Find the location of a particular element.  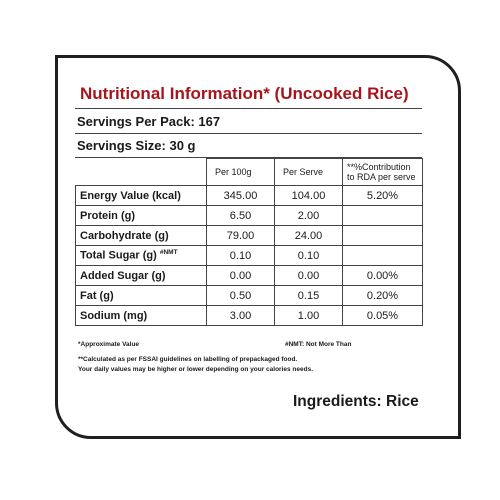

title-divider is located at coordinates (248, 108).